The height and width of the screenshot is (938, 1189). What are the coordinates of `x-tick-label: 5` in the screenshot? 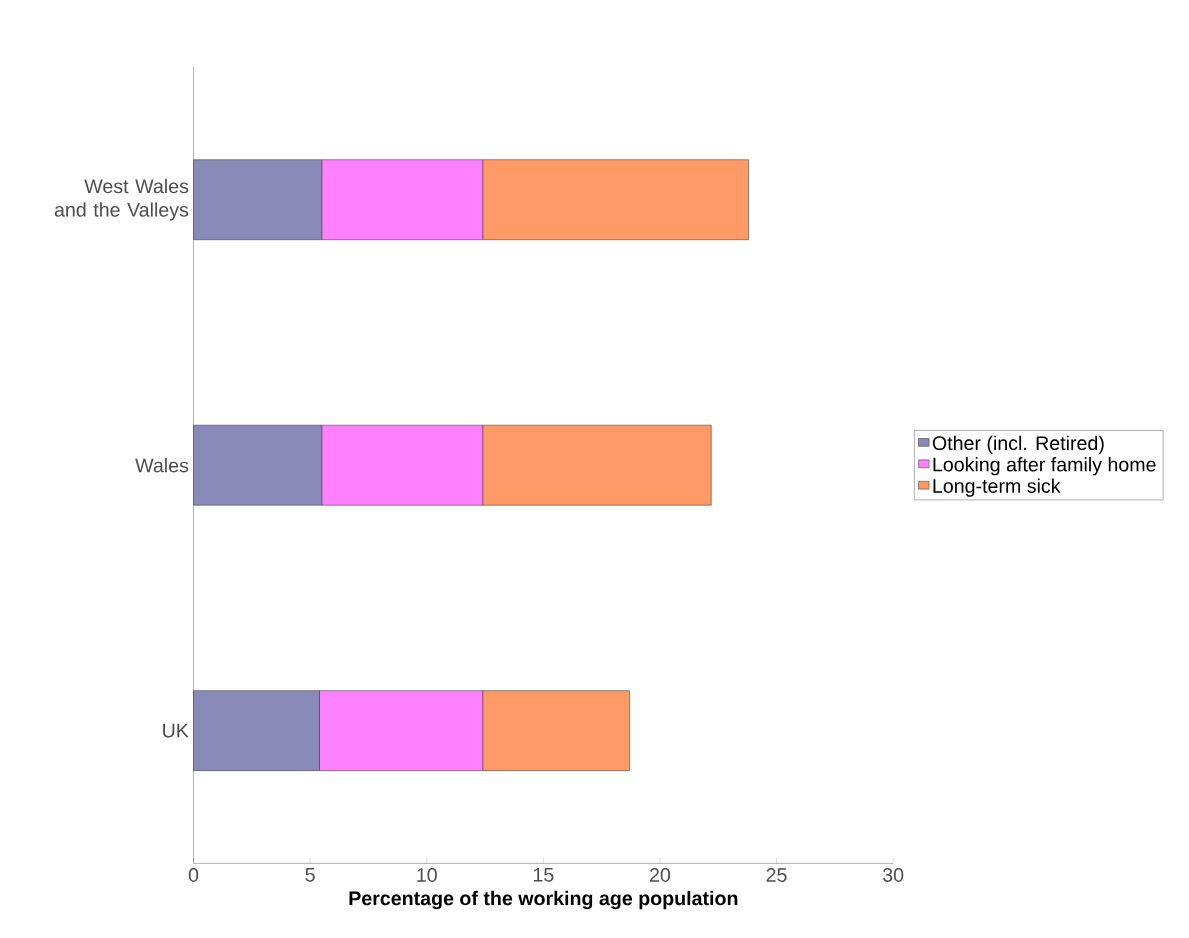 It's located at (310, 875).